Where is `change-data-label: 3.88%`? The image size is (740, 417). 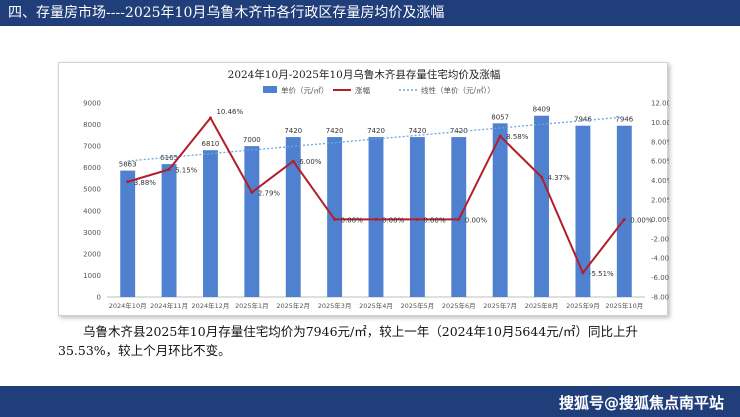 change-data-label: 3.88% is located at coordinates (145, 183).